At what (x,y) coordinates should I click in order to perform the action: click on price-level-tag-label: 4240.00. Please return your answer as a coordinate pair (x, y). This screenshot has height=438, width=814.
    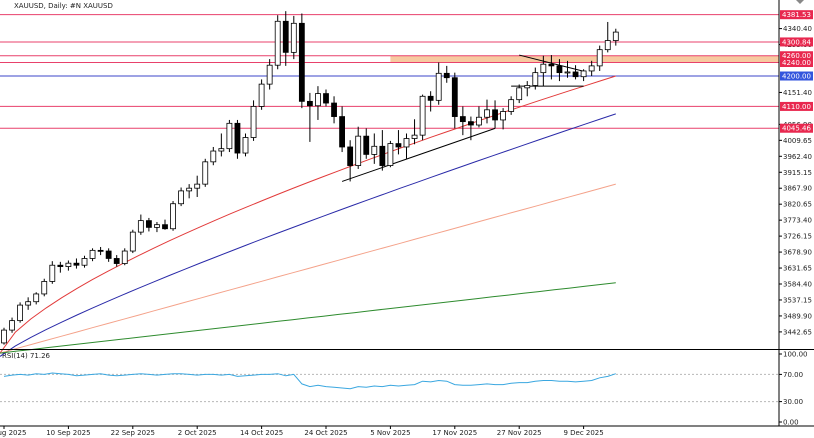
    Looking at the image, I should click on (796, 63).